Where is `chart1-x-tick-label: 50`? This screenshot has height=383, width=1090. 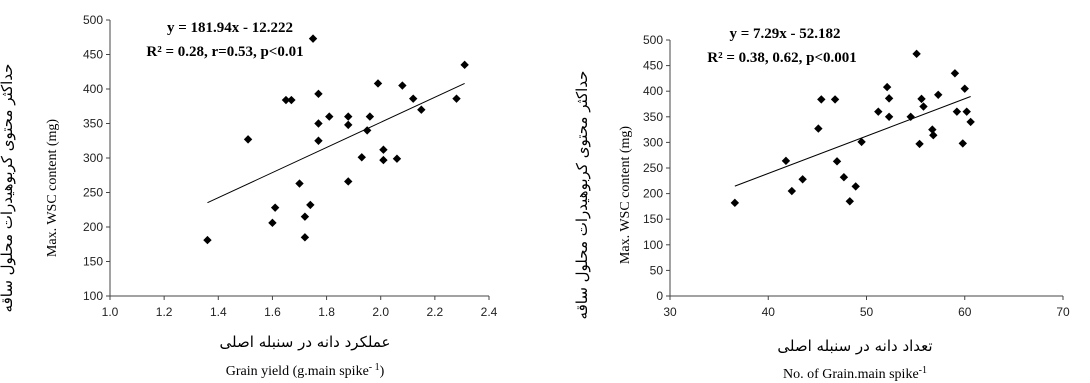
chart1-x-tick-label: 50 is located at coordinates (867, 312).